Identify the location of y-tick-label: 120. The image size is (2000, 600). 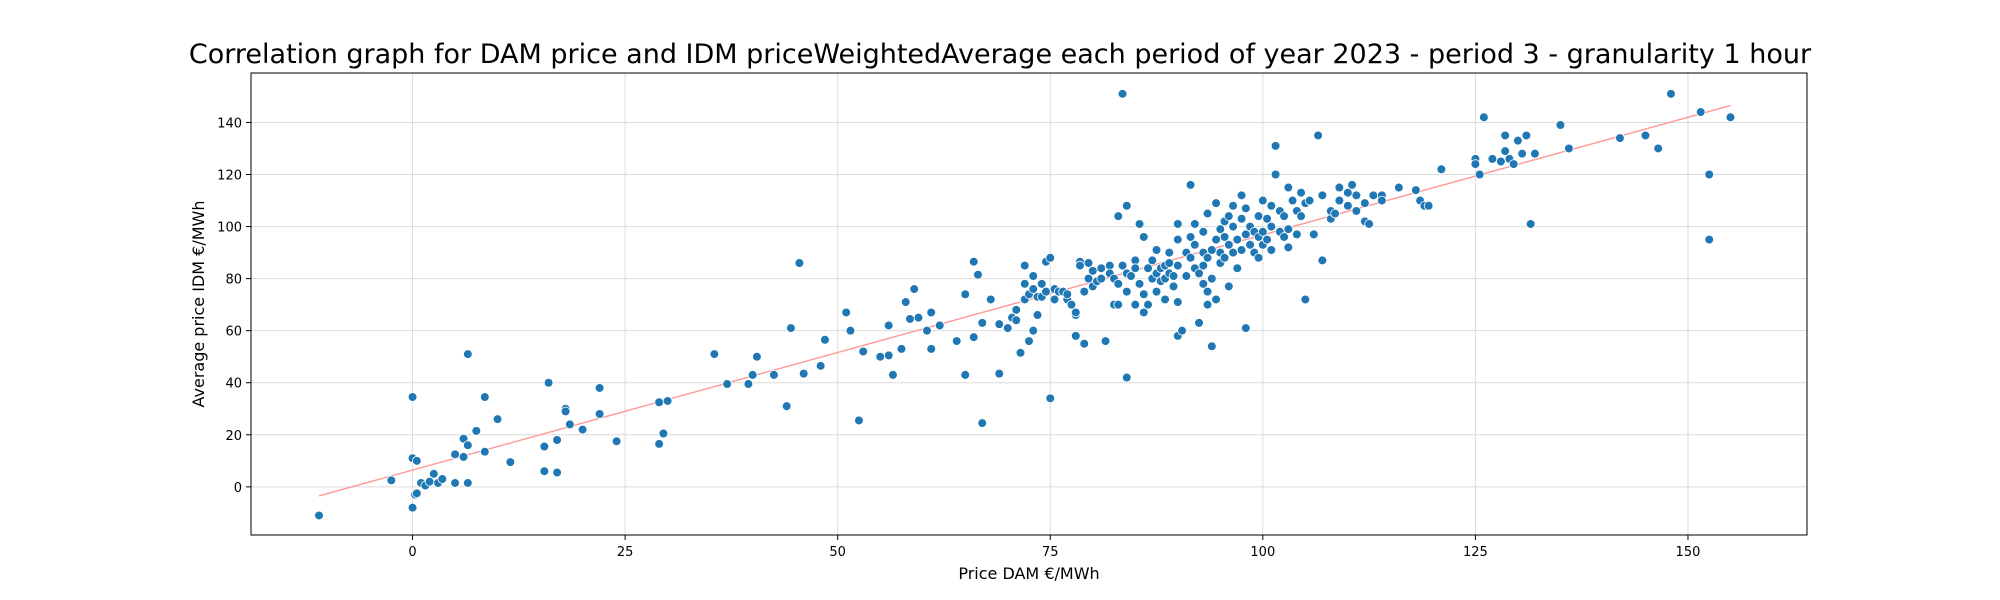
(229, 176).